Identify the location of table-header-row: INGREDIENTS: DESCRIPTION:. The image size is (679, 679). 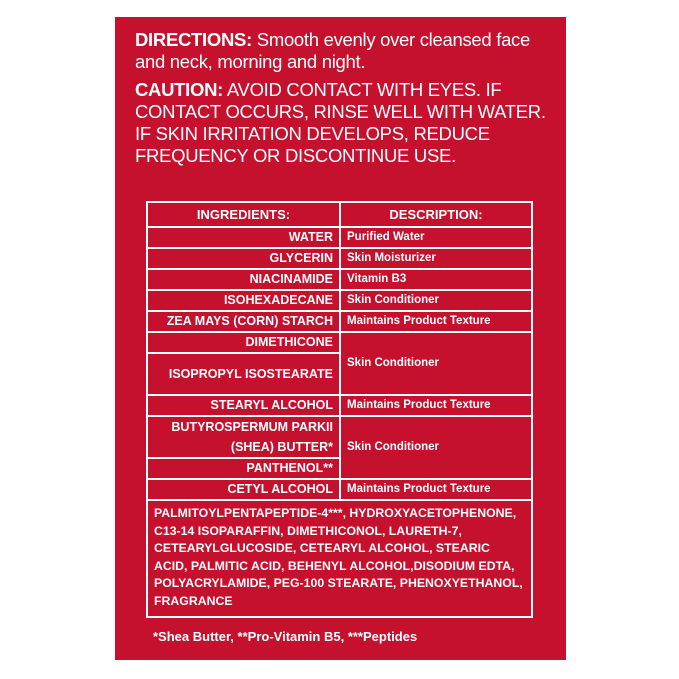
(339, 214).